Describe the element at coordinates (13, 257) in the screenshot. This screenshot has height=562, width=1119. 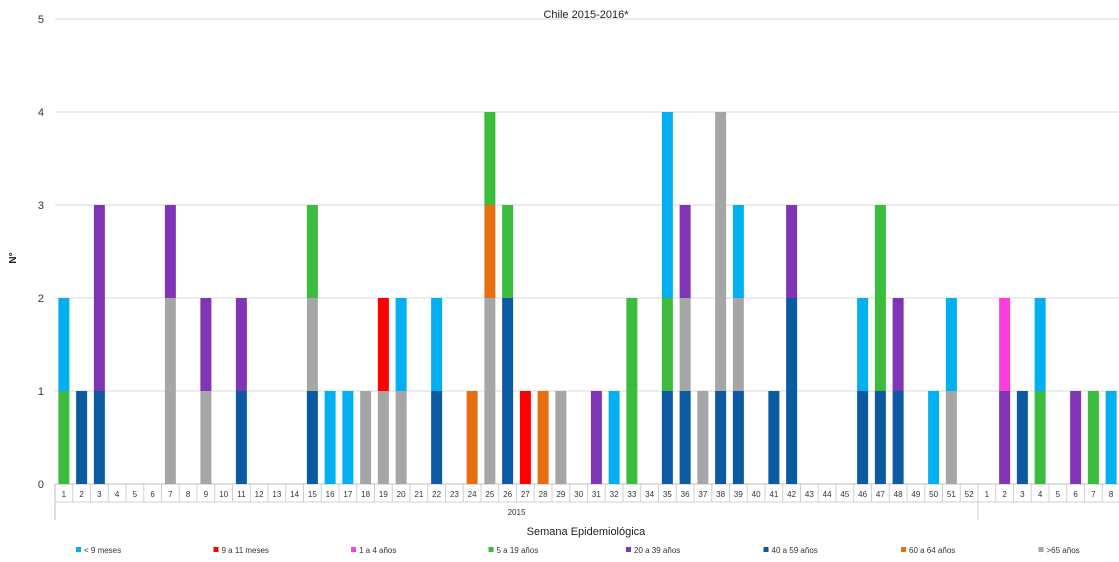
I see `y-axis-title: N°` at that location.